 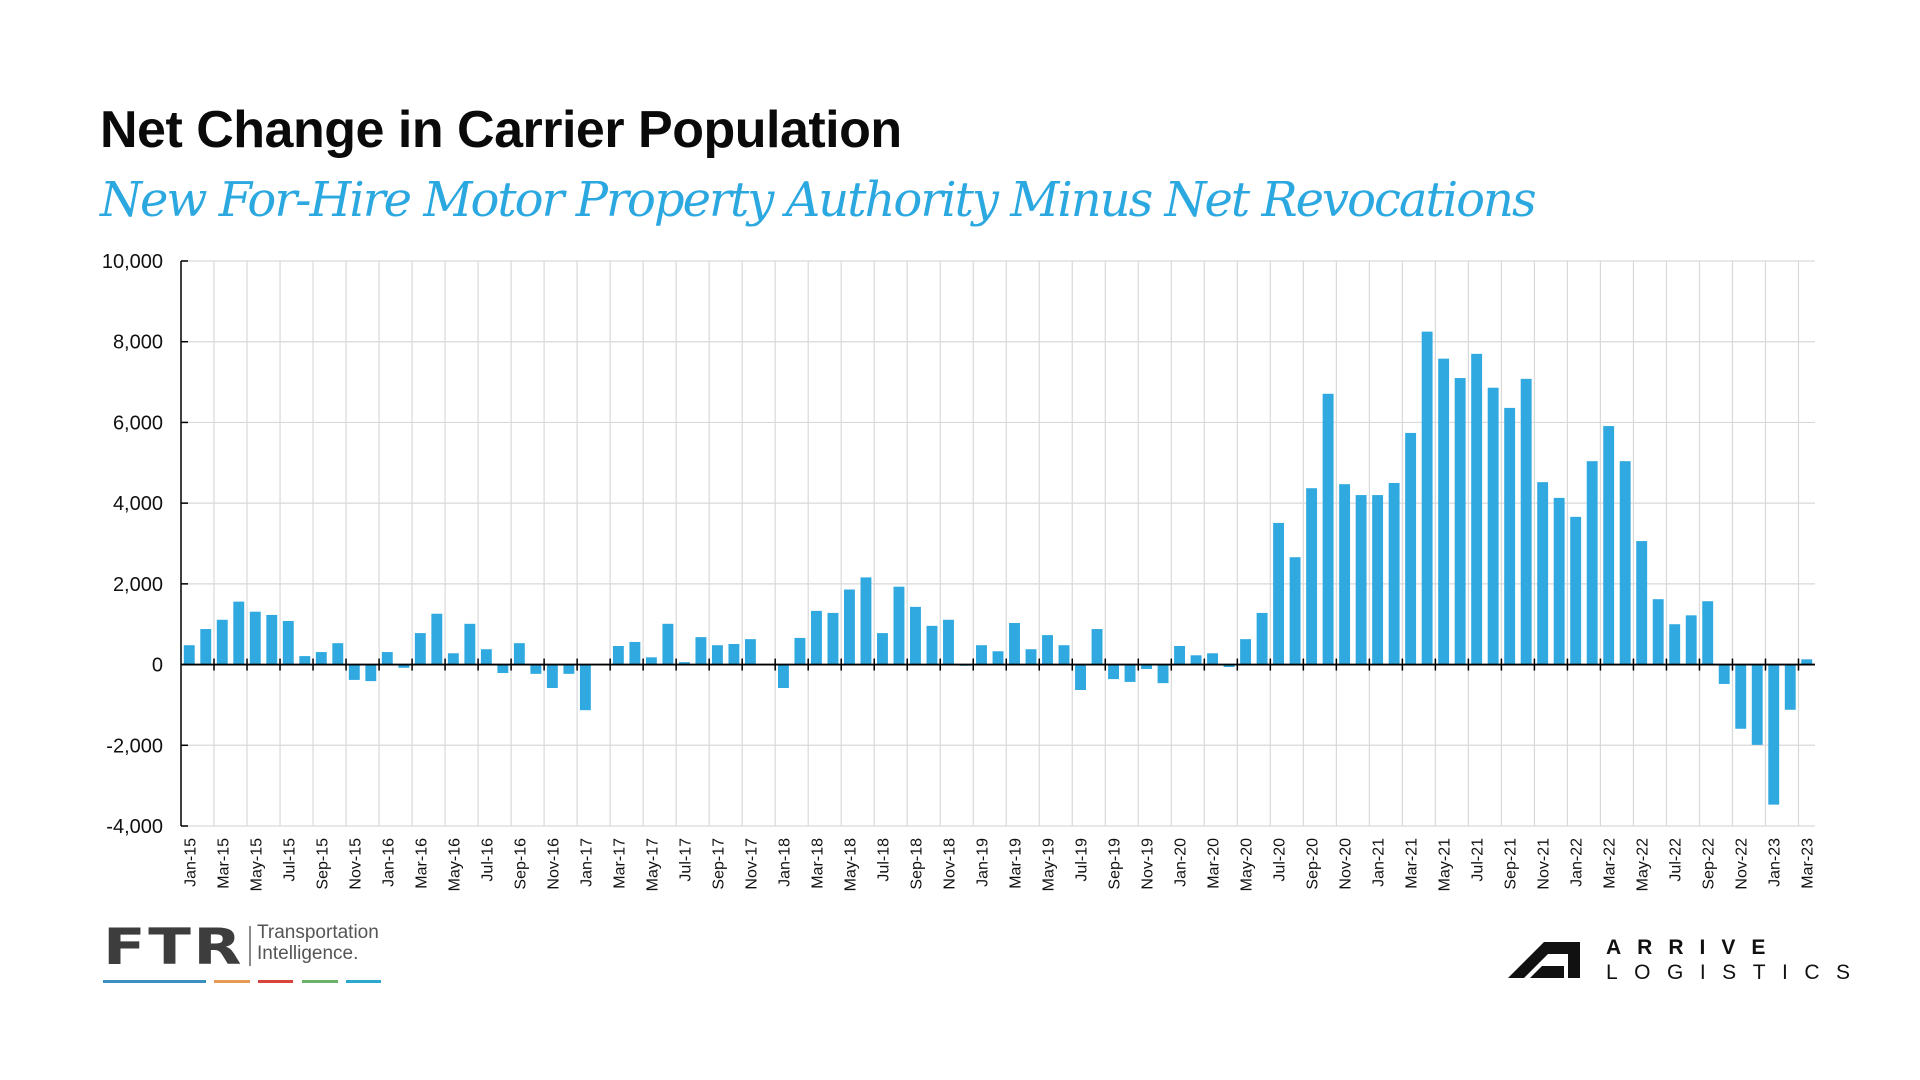 What do you see at coordinates (421, 863) in the screenshot?
I see `x-tick-label: Mar-16` at bounding box center [421, 863].